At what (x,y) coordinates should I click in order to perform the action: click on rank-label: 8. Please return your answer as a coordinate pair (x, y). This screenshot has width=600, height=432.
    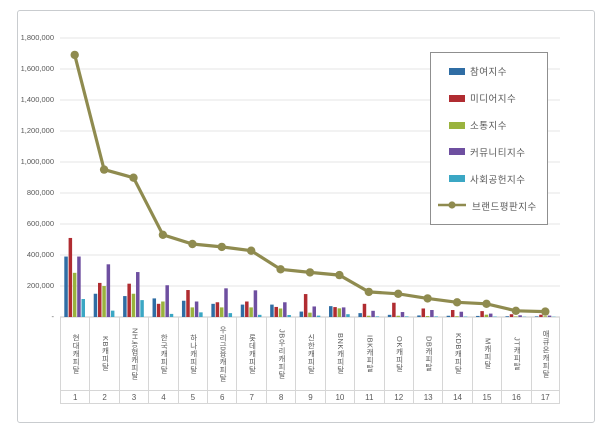
    Looking at the image, I should click on (280, 397).